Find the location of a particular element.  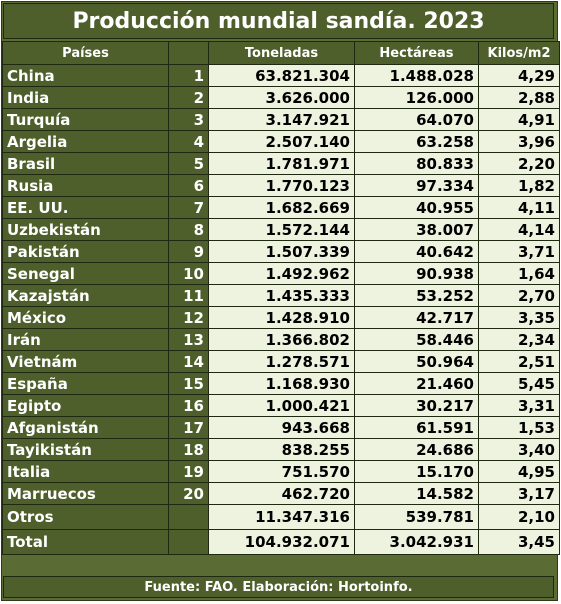

cell-tons: 1.507.339 is located at coordinates (281, 251).